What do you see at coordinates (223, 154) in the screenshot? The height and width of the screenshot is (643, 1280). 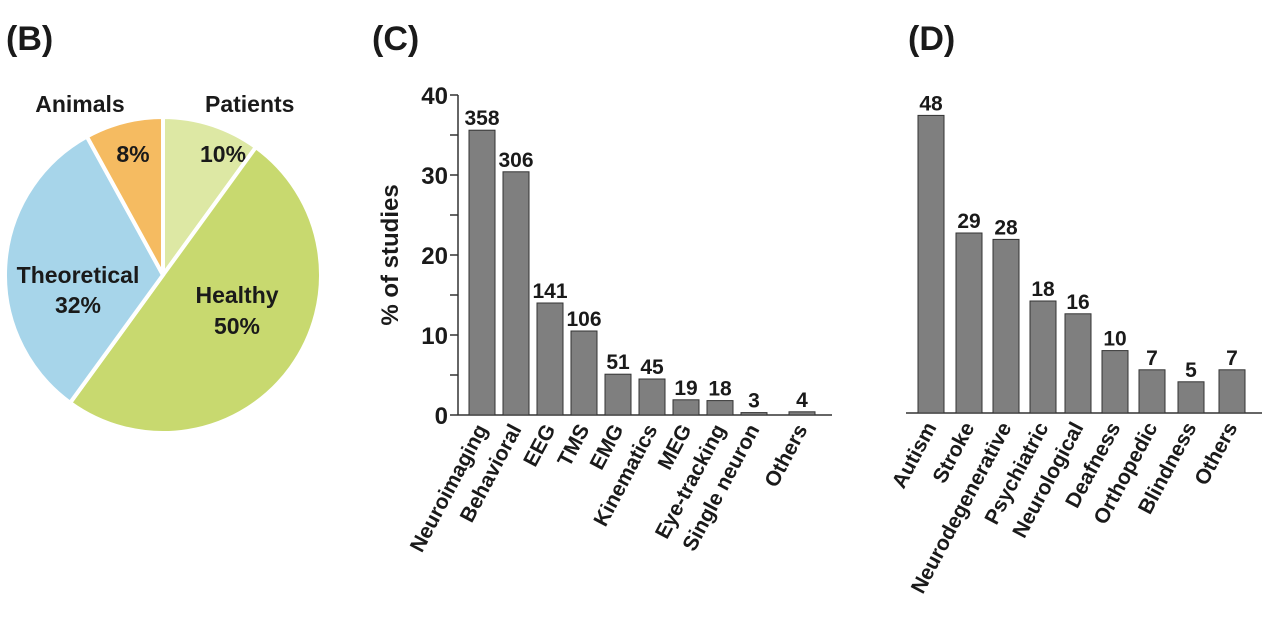 I see `pie-percent: 10%` at bounding box center [223, 154].